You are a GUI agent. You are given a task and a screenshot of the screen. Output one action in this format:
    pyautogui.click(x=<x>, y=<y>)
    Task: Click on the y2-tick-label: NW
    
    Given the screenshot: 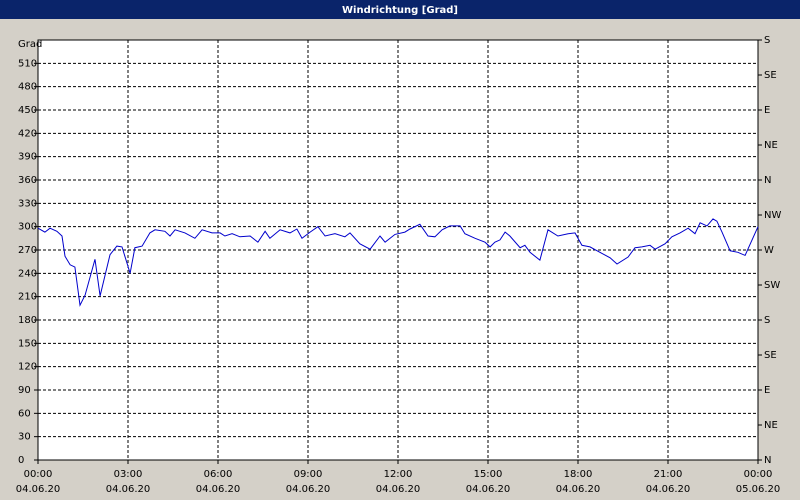 What is the action you would take?
    pyautogui.click(x=772, y=215)
    